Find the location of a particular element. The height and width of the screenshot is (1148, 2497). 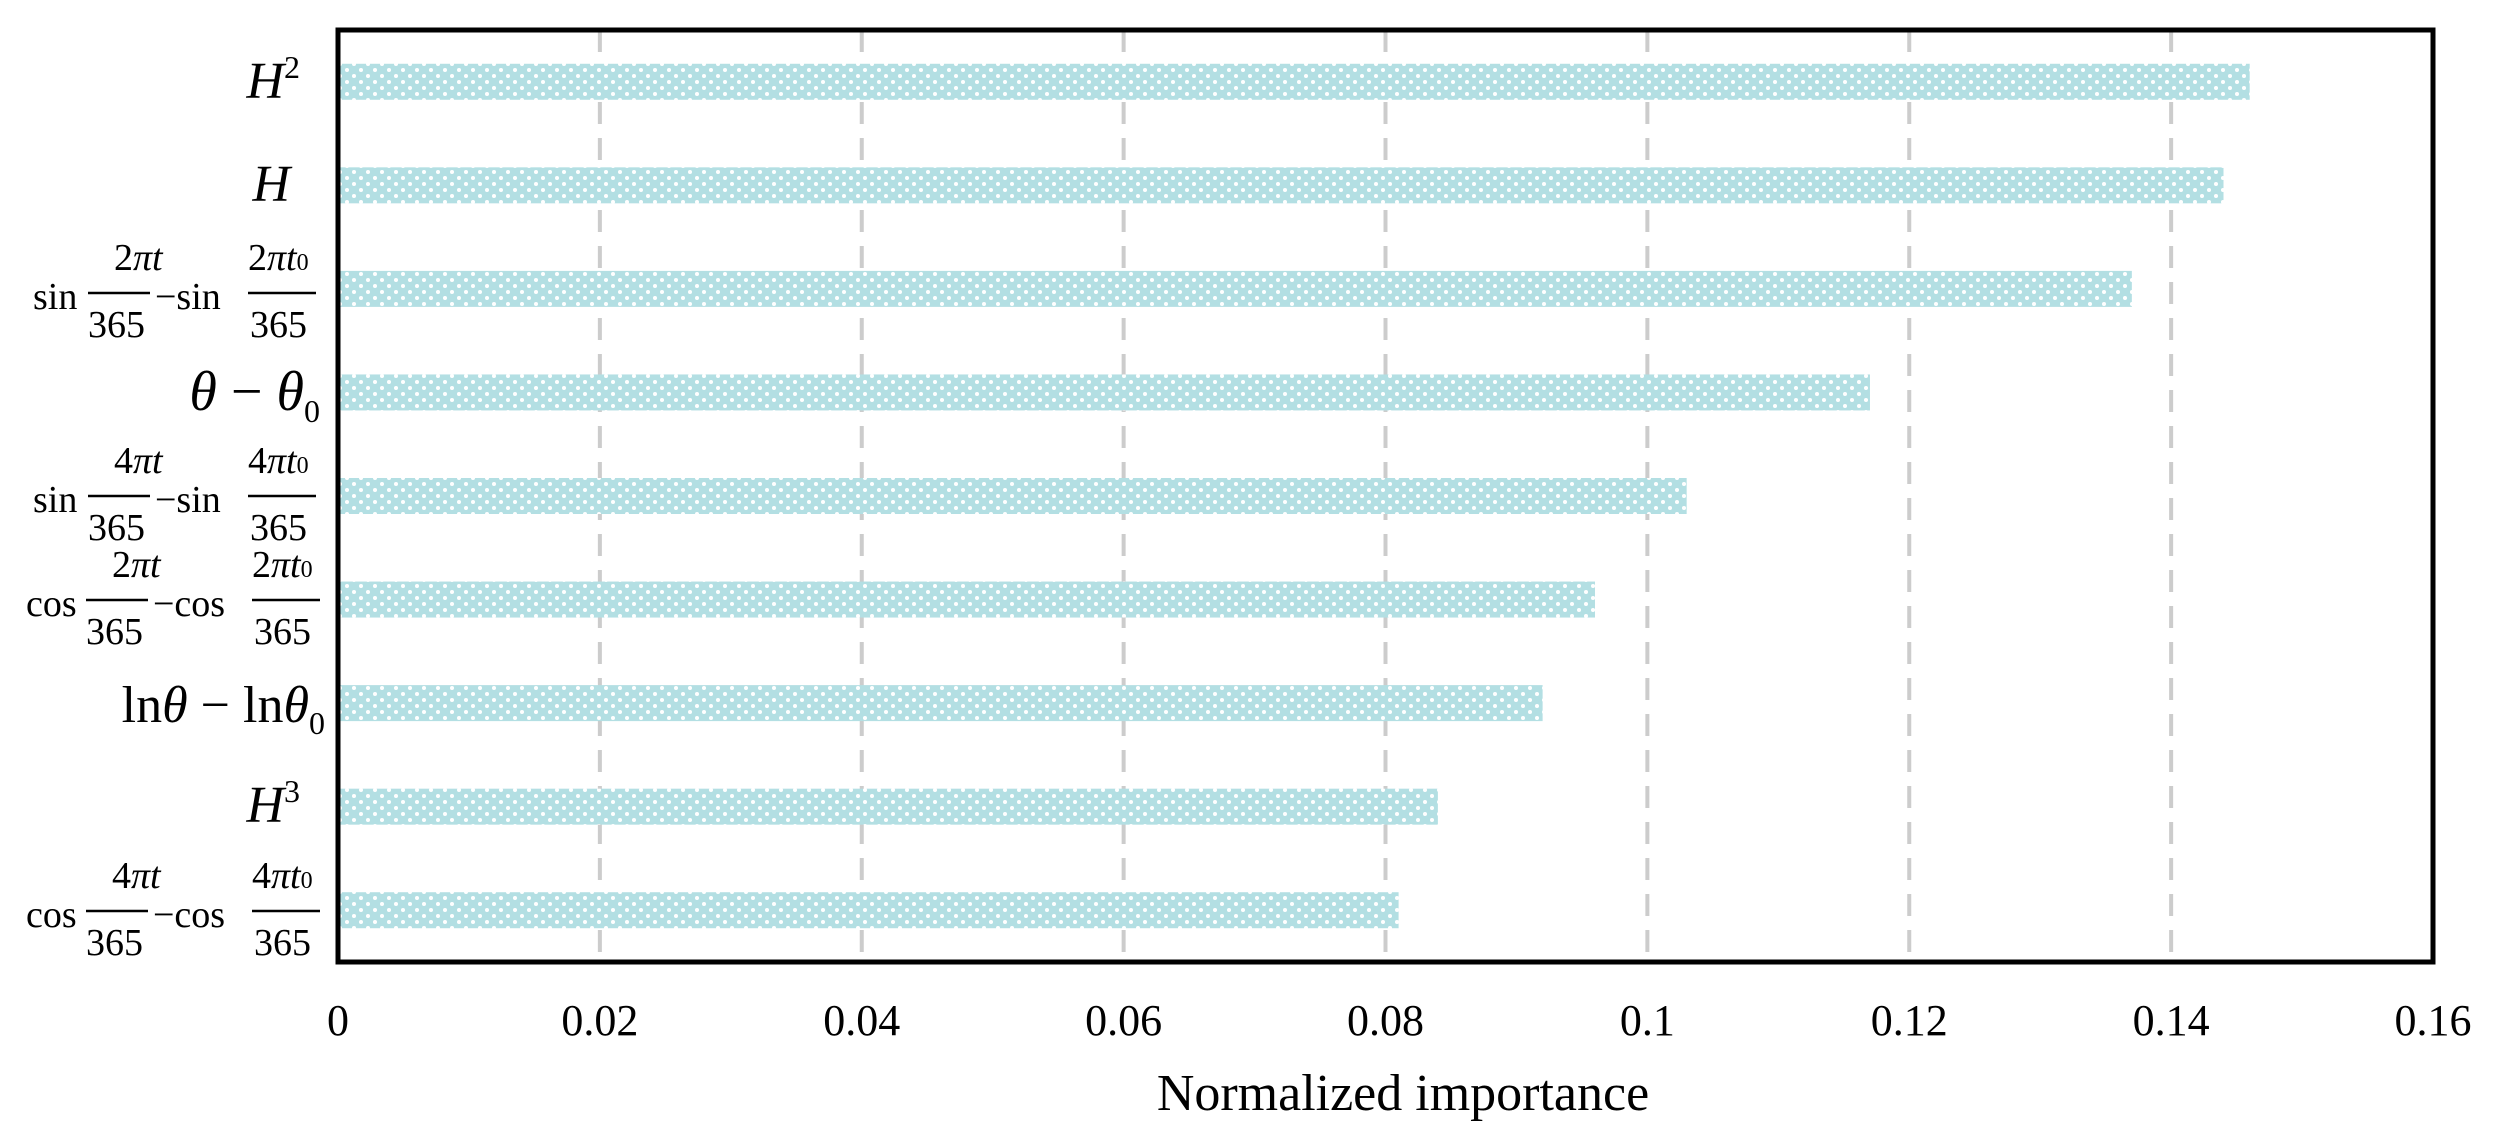

category-label: H3 is located at coordinates (272, 803).